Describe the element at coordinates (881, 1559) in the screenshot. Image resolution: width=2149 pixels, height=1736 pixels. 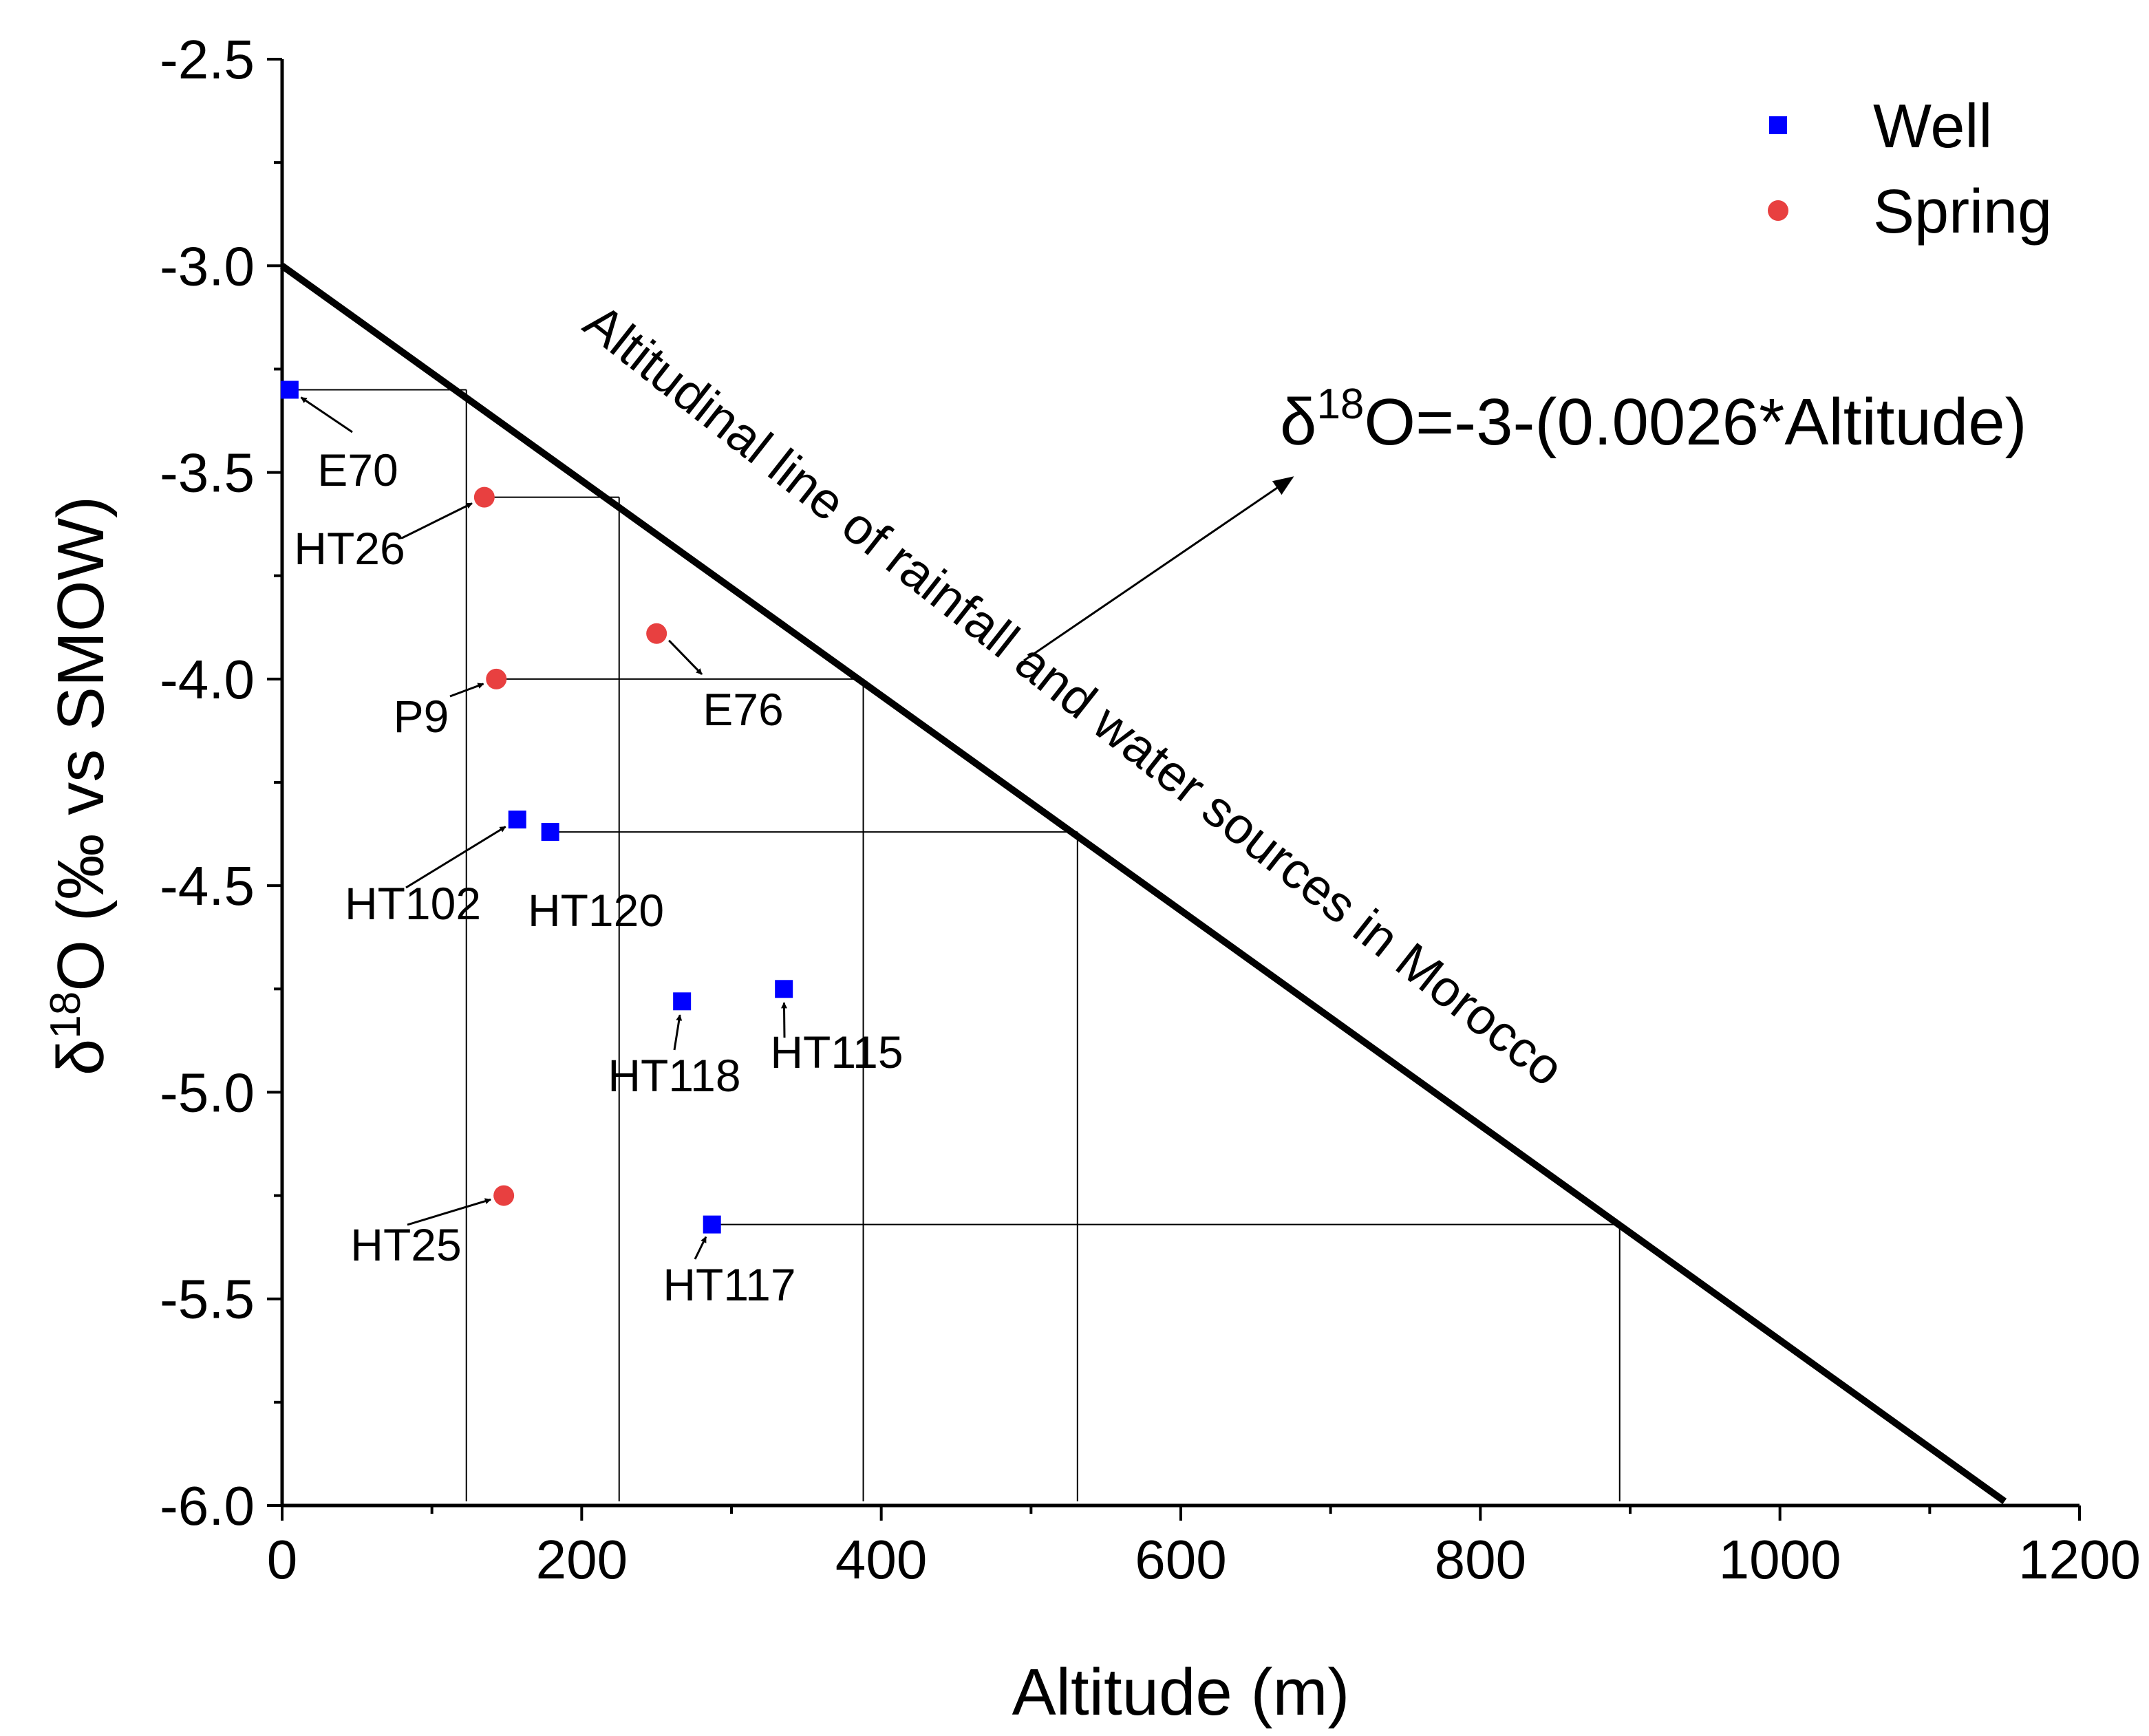
I see `x-tick-label: 400` at that location.